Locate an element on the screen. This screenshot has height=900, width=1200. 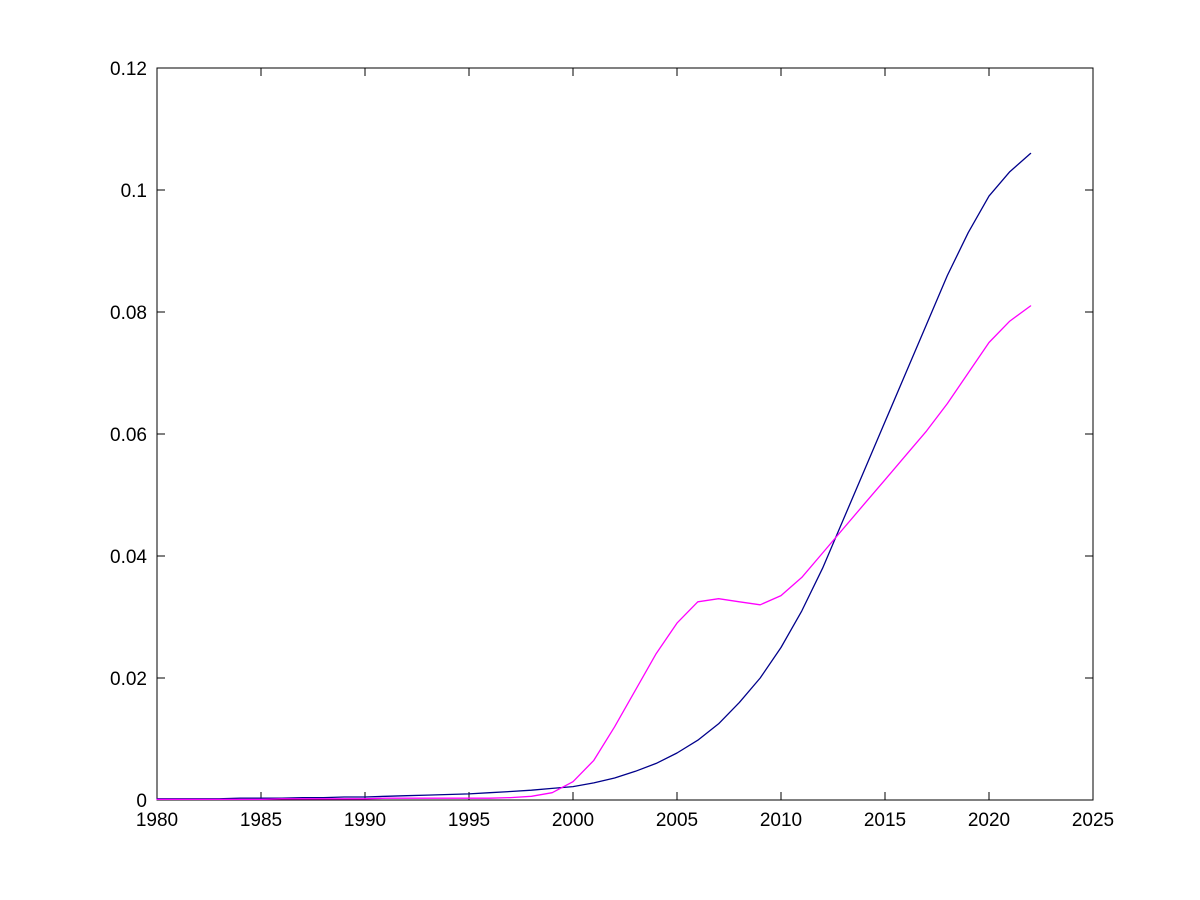
y-tick-label: 0 is located at coordinates (141, 801).